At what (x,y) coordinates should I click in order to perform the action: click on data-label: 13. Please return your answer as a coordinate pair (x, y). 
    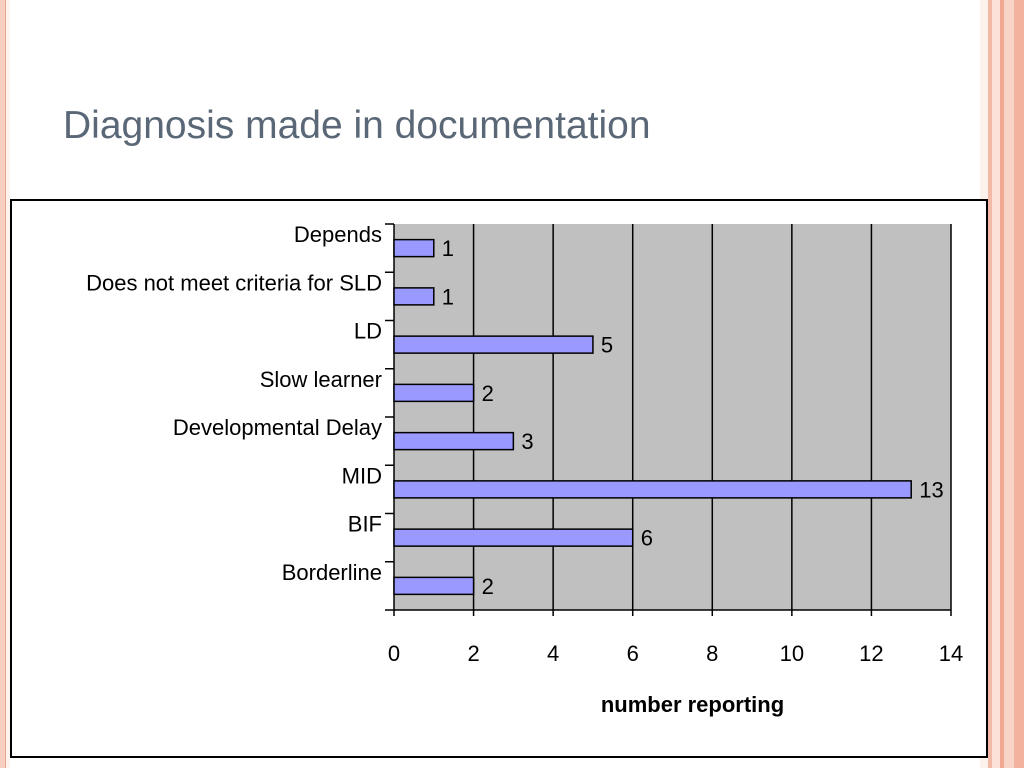
    Looking at the image, I should click on (931, 489).